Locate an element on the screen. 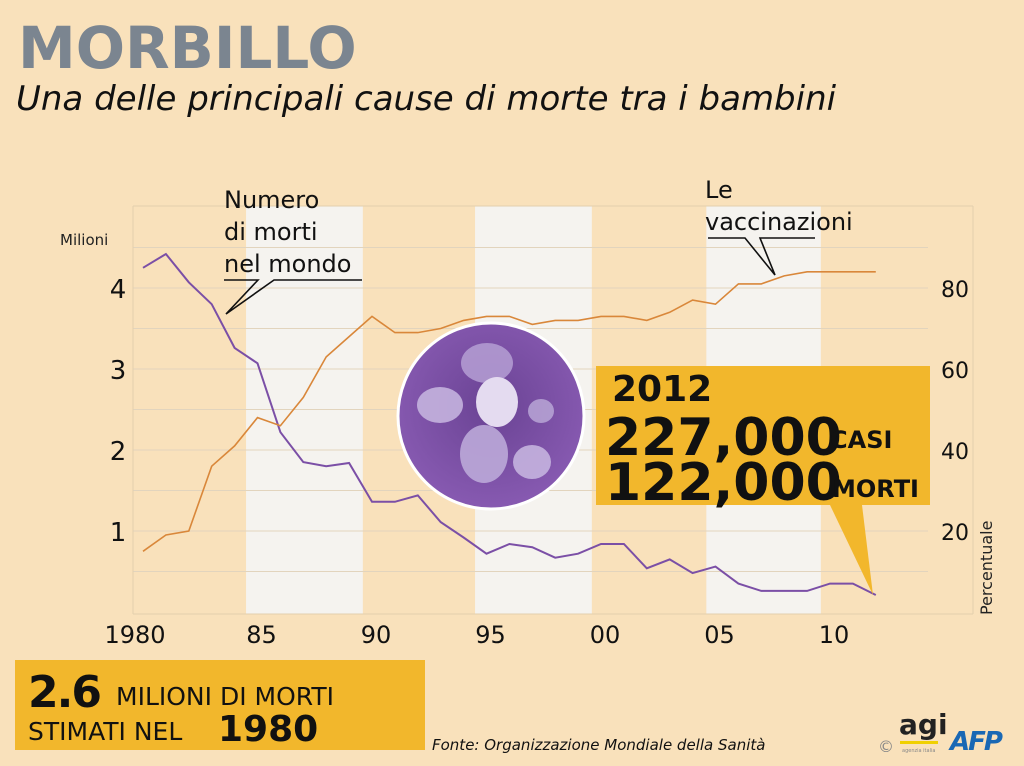  x-tick: 05 is located at coordinates (719, 635).